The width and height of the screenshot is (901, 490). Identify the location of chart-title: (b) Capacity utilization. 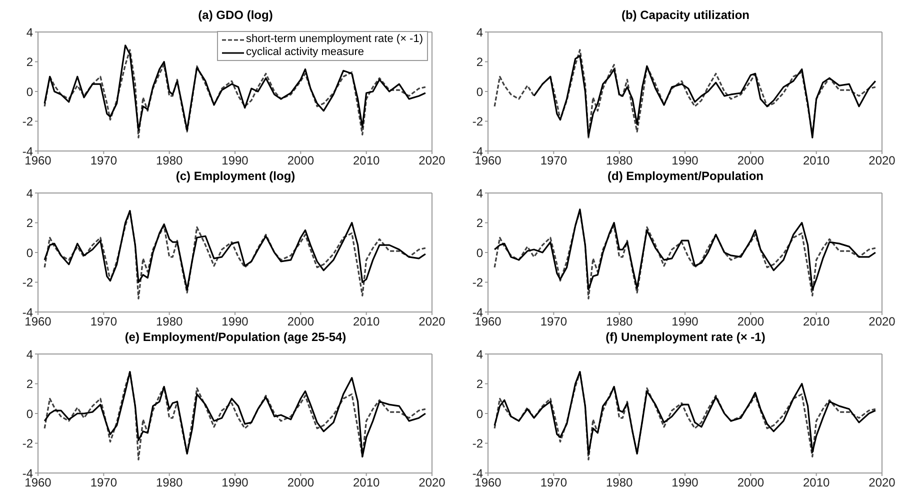
(685, 15).